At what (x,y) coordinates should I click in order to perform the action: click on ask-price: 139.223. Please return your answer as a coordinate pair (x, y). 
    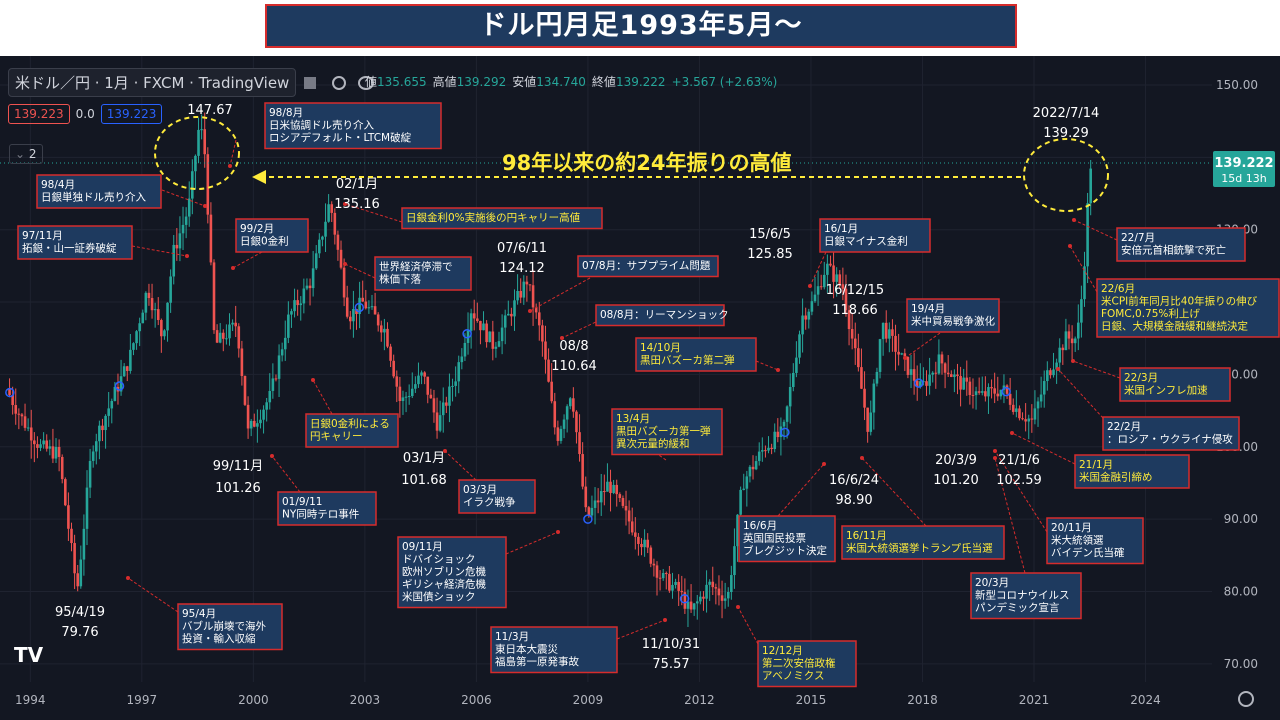
    Looking at the image, I should click on (131, 114).